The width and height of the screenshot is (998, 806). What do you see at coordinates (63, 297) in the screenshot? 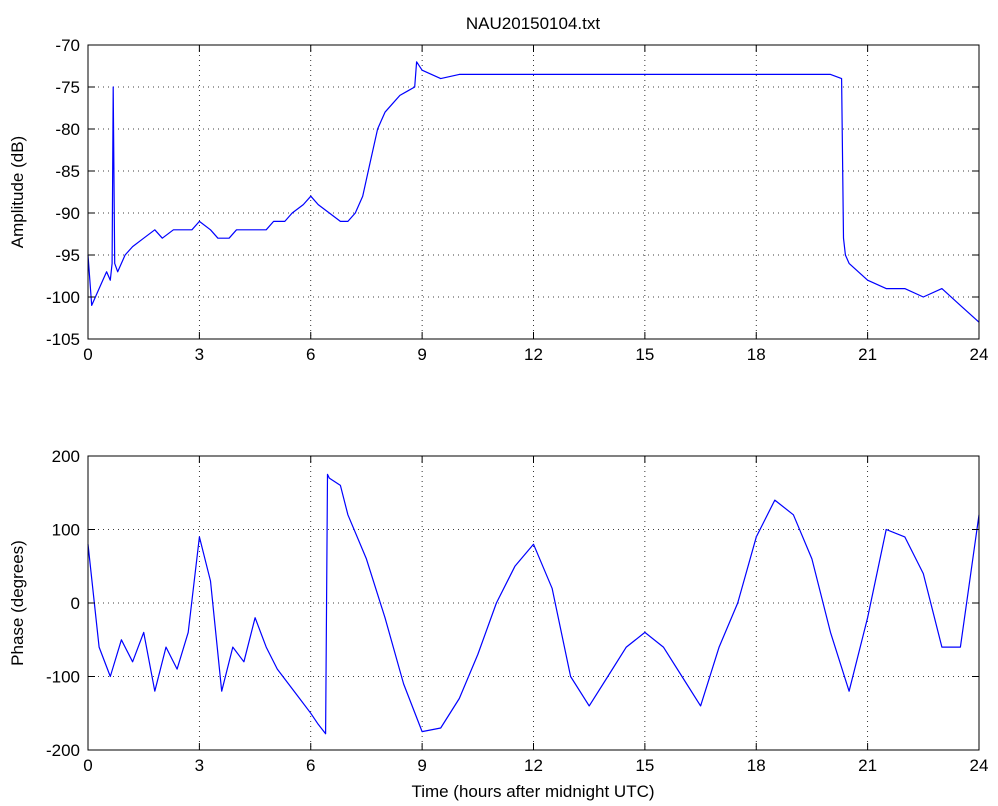
I see `amplitude-y-tick-label: -100` at bounding box center [63, 297].